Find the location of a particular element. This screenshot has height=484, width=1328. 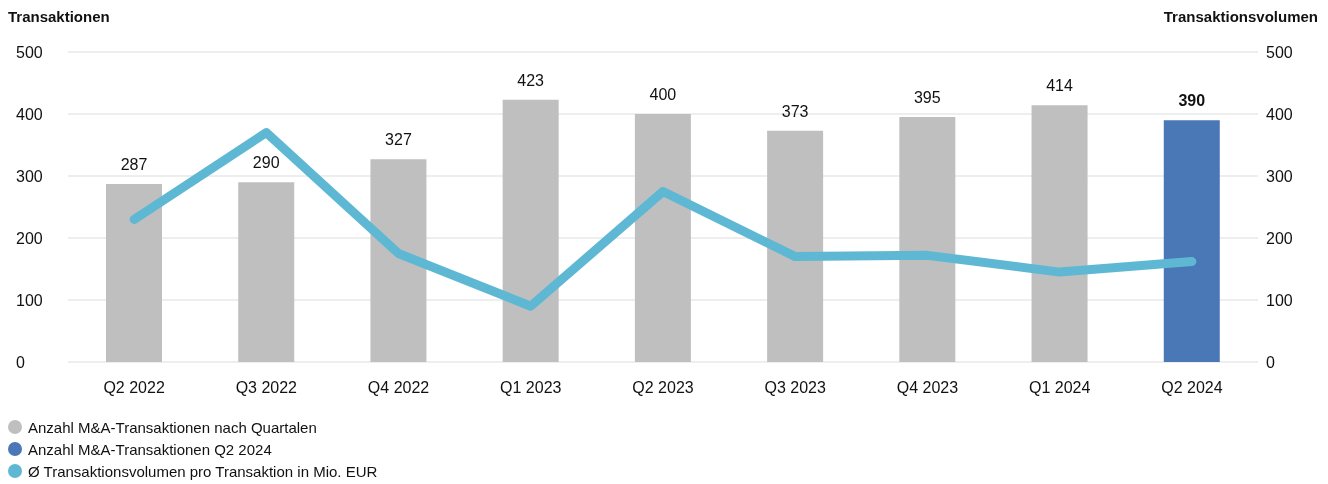

y-tick-label: 300 is located at coordinates (29, 176).